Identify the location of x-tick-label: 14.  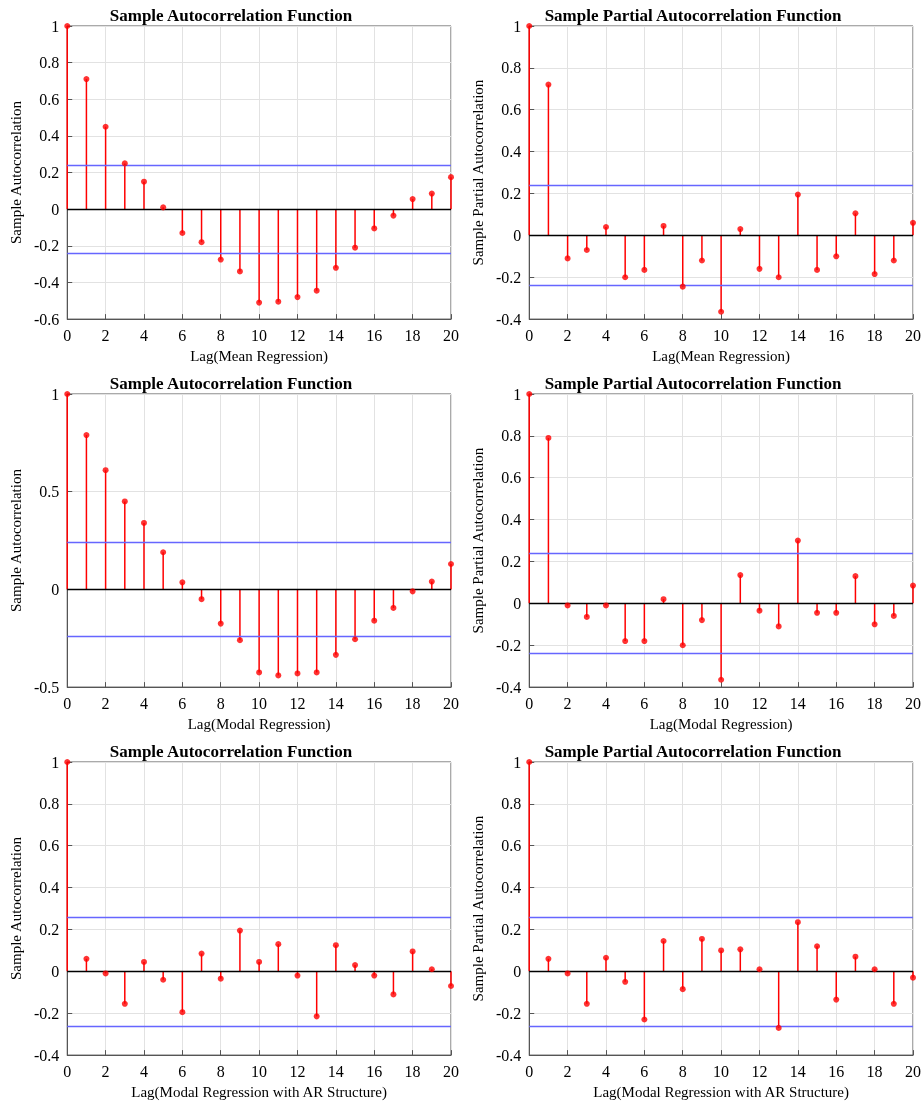
(797, 335).